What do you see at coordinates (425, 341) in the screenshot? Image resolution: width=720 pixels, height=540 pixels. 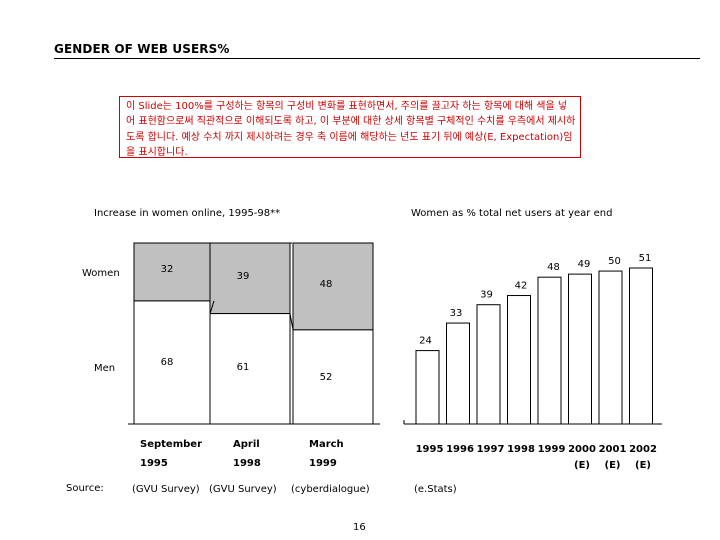 I see `bar-value-label: 24` at bounding box center [425, 341].